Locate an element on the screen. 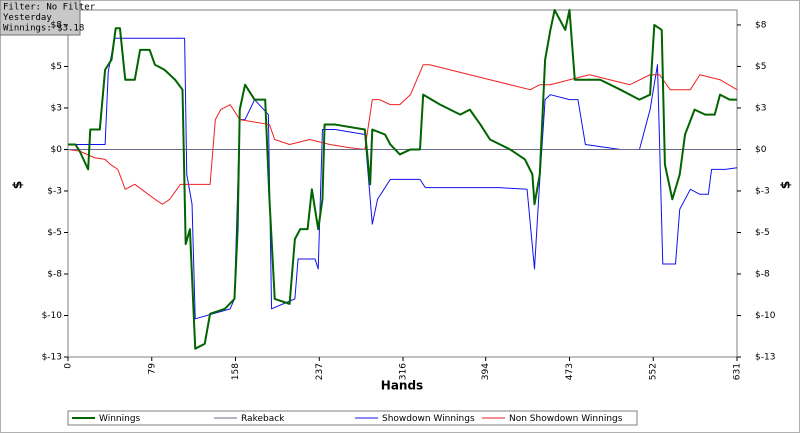 This screenshot has height=433, width=800. filter-text: Winnings: $3.18 is located at coordinates (43, 29).